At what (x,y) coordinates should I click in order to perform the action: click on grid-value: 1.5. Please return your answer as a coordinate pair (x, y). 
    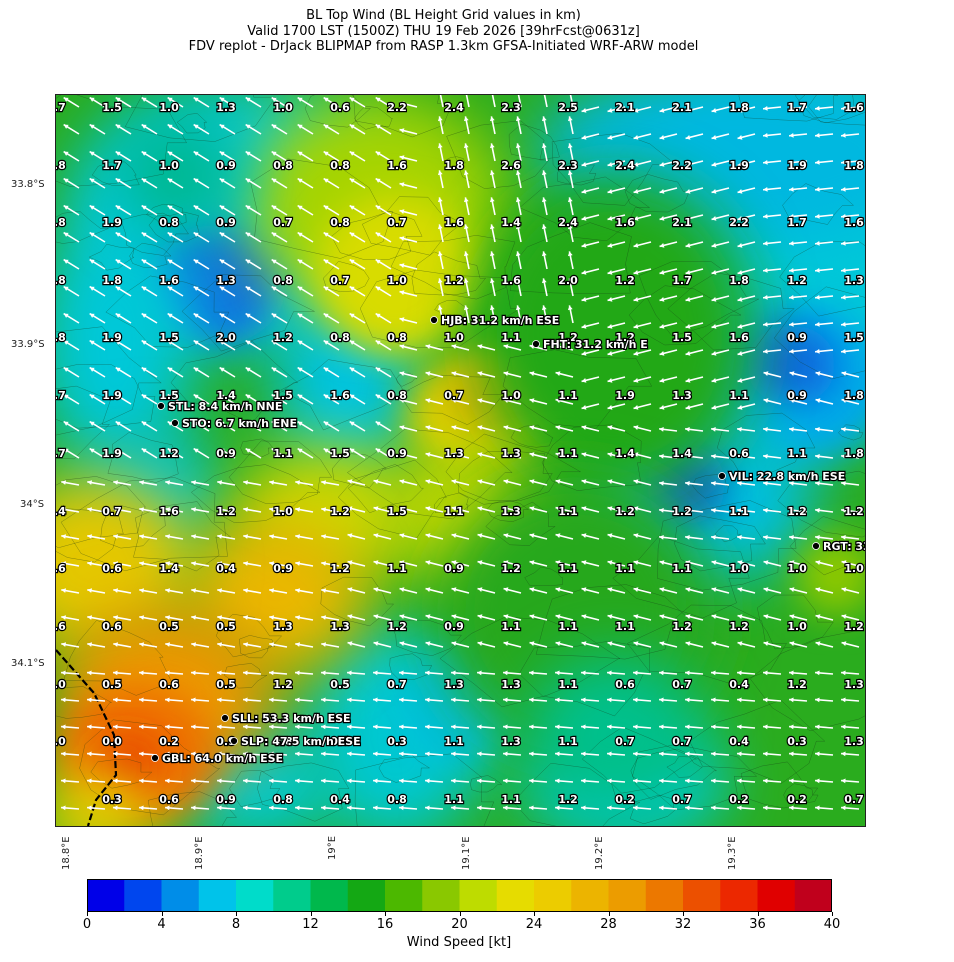
    Looking at the image, I should click on (169, 395).